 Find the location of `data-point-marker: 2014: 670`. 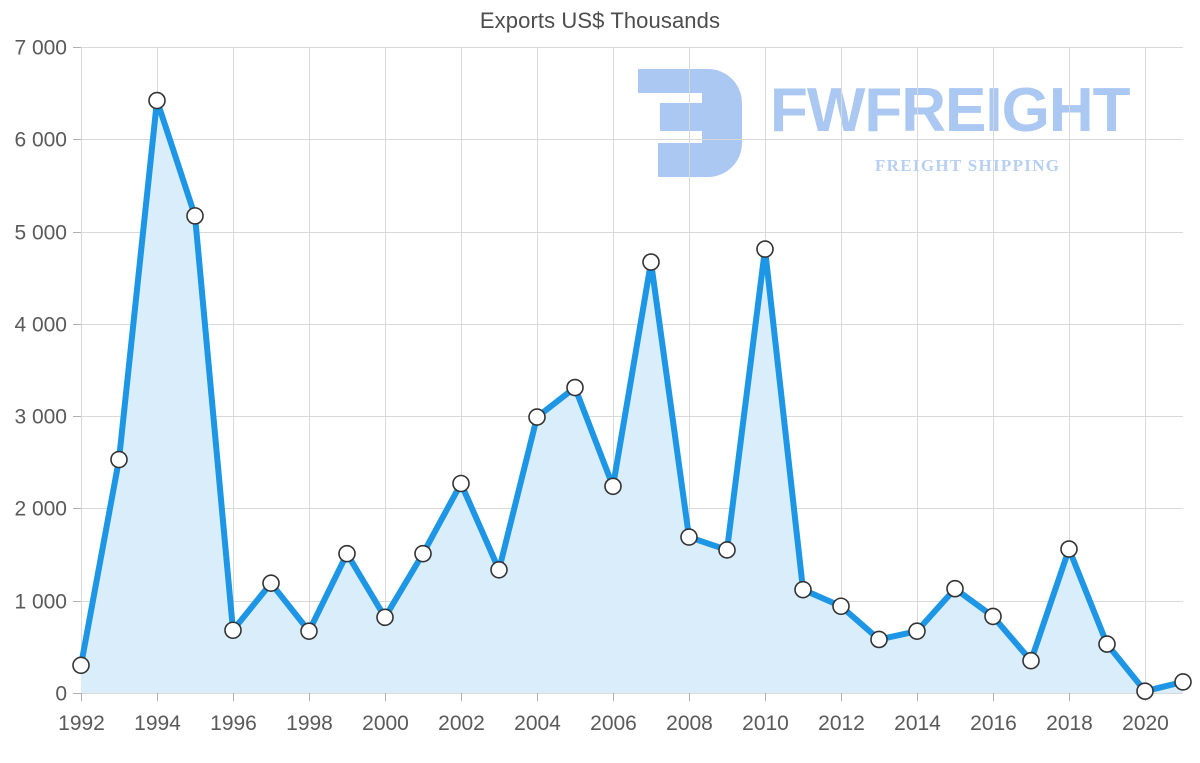

data-point-marker: 2014: 670 is located at coordinates (917, 631).